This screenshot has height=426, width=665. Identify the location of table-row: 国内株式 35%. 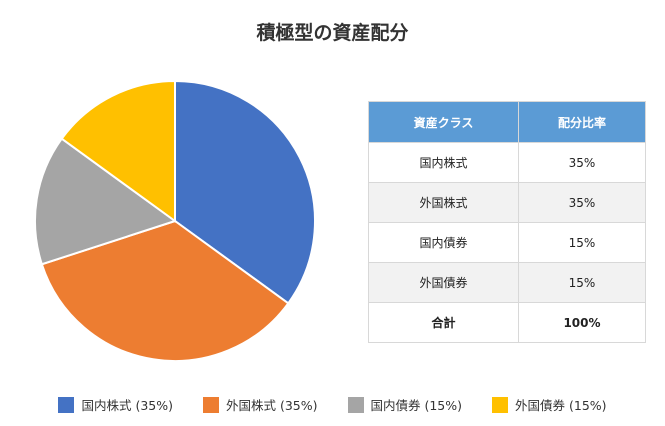
(507, 162).